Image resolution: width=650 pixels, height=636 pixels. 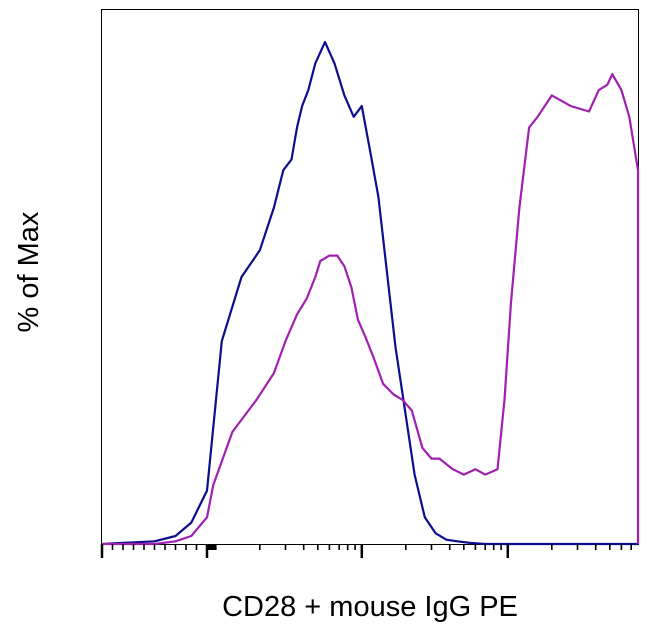 What do you see at coordinates (366, 551) in the screenshot?
I see `x-axis-ticks` at bounding box center [366, 551].